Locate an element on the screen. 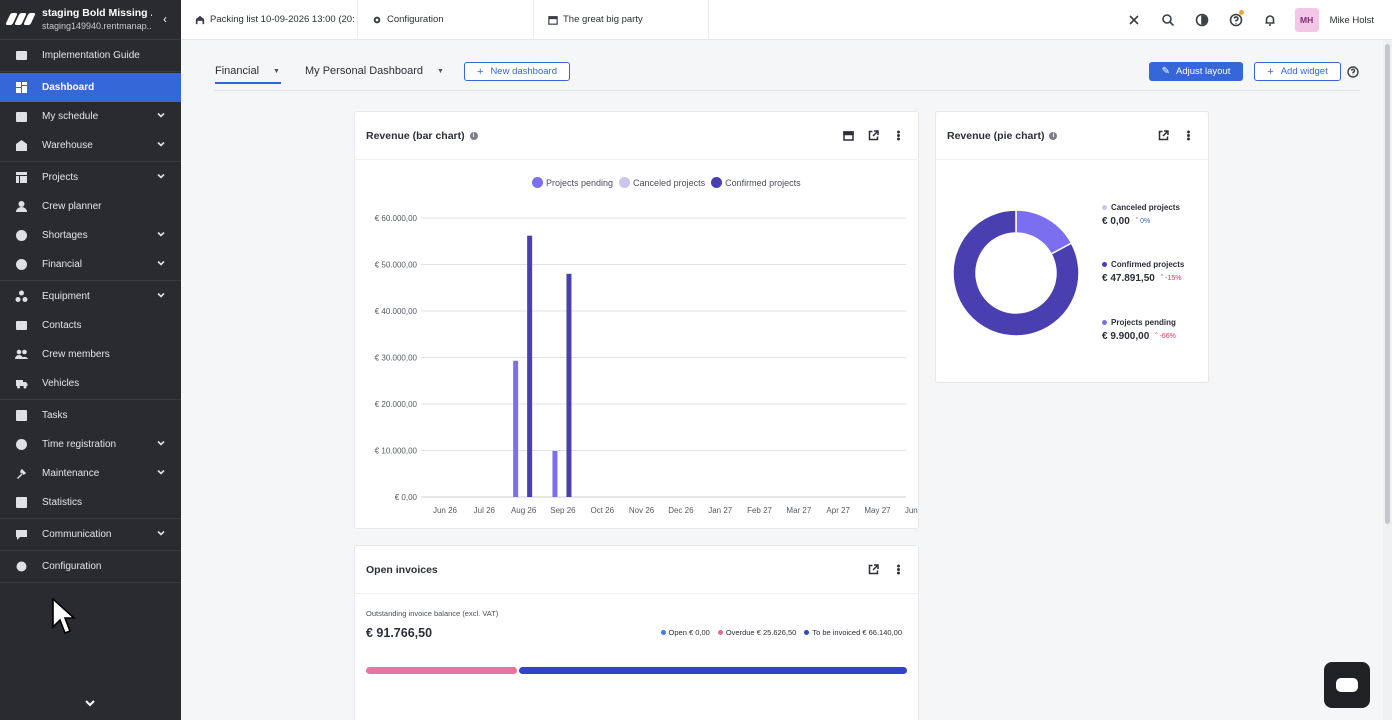 The image size is (1392, 720). tab-my-personal-dashboard: My Personal Dashboard ▼ is located at coordinates (374, 71).